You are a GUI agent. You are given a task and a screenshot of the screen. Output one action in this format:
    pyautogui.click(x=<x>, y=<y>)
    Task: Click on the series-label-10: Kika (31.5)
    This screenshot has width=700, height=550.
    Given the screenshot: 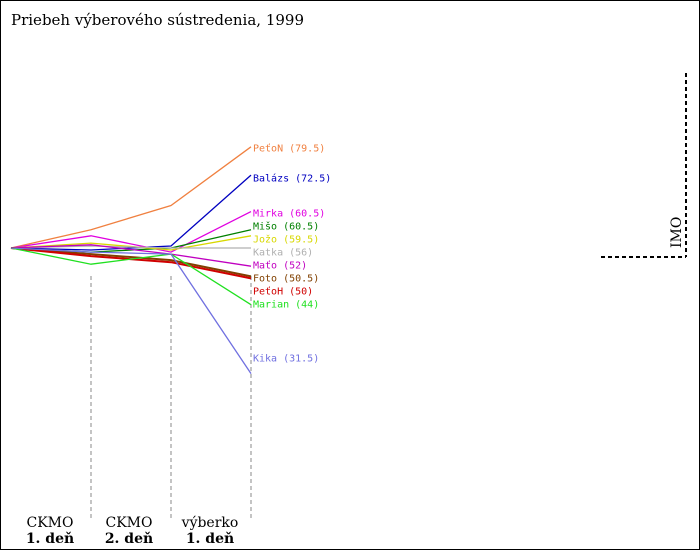 What is the action you would take?
    pyautogui.click(x=286, y=359)
    